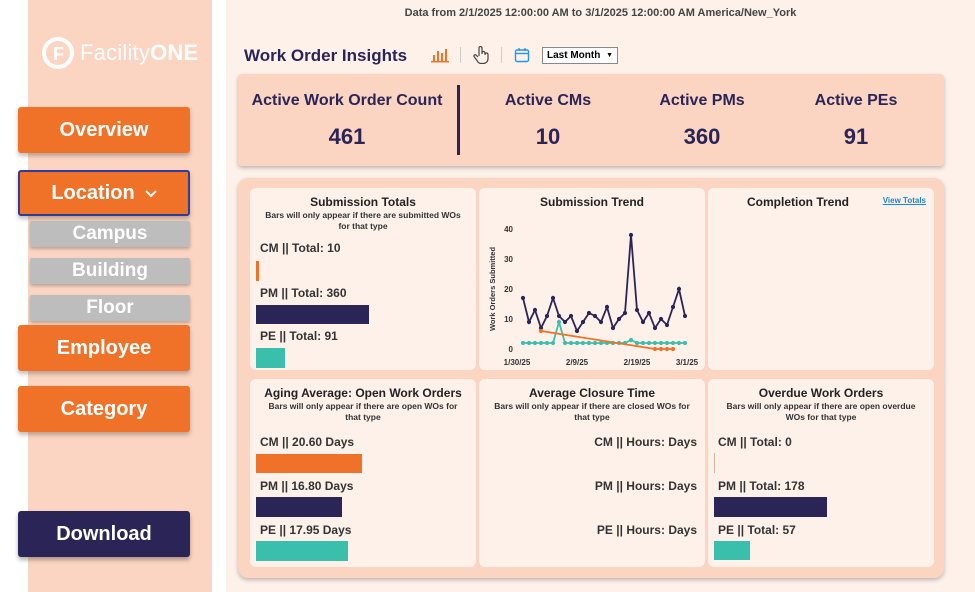  Describe the element at coordinates (577, 362) in the screenshot. I see `x-tick-label: 2/9/25` at that location.